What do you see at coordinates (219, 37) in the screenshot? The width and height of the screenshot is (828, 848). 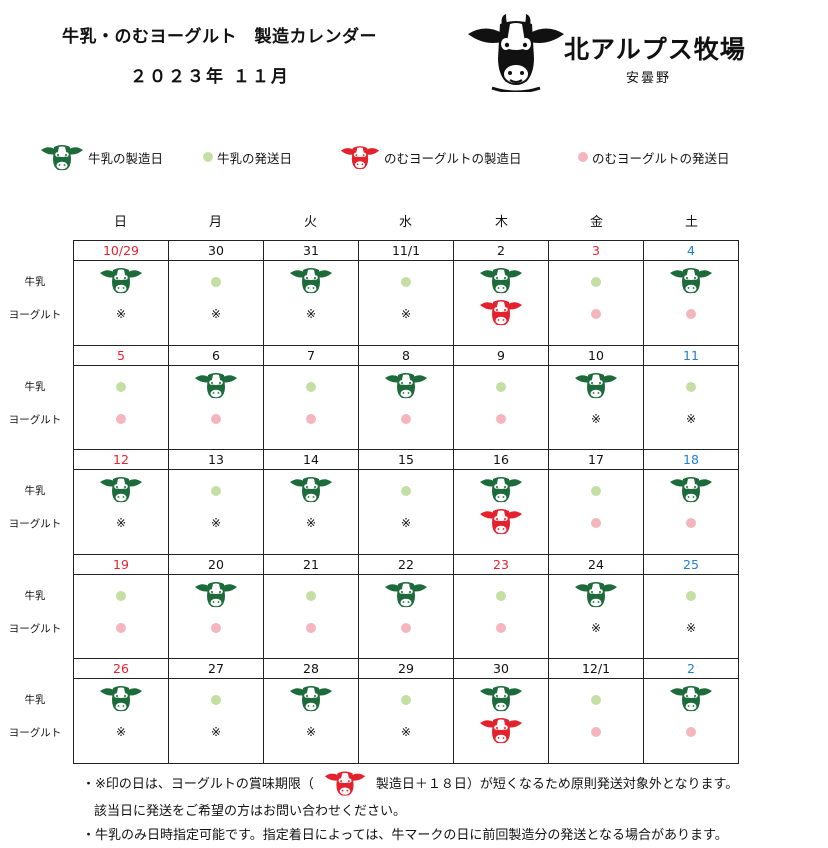 I see `page-title: 牛乳・のむヨーグルト 製造カレンダー` at bounding box center [219, 37].